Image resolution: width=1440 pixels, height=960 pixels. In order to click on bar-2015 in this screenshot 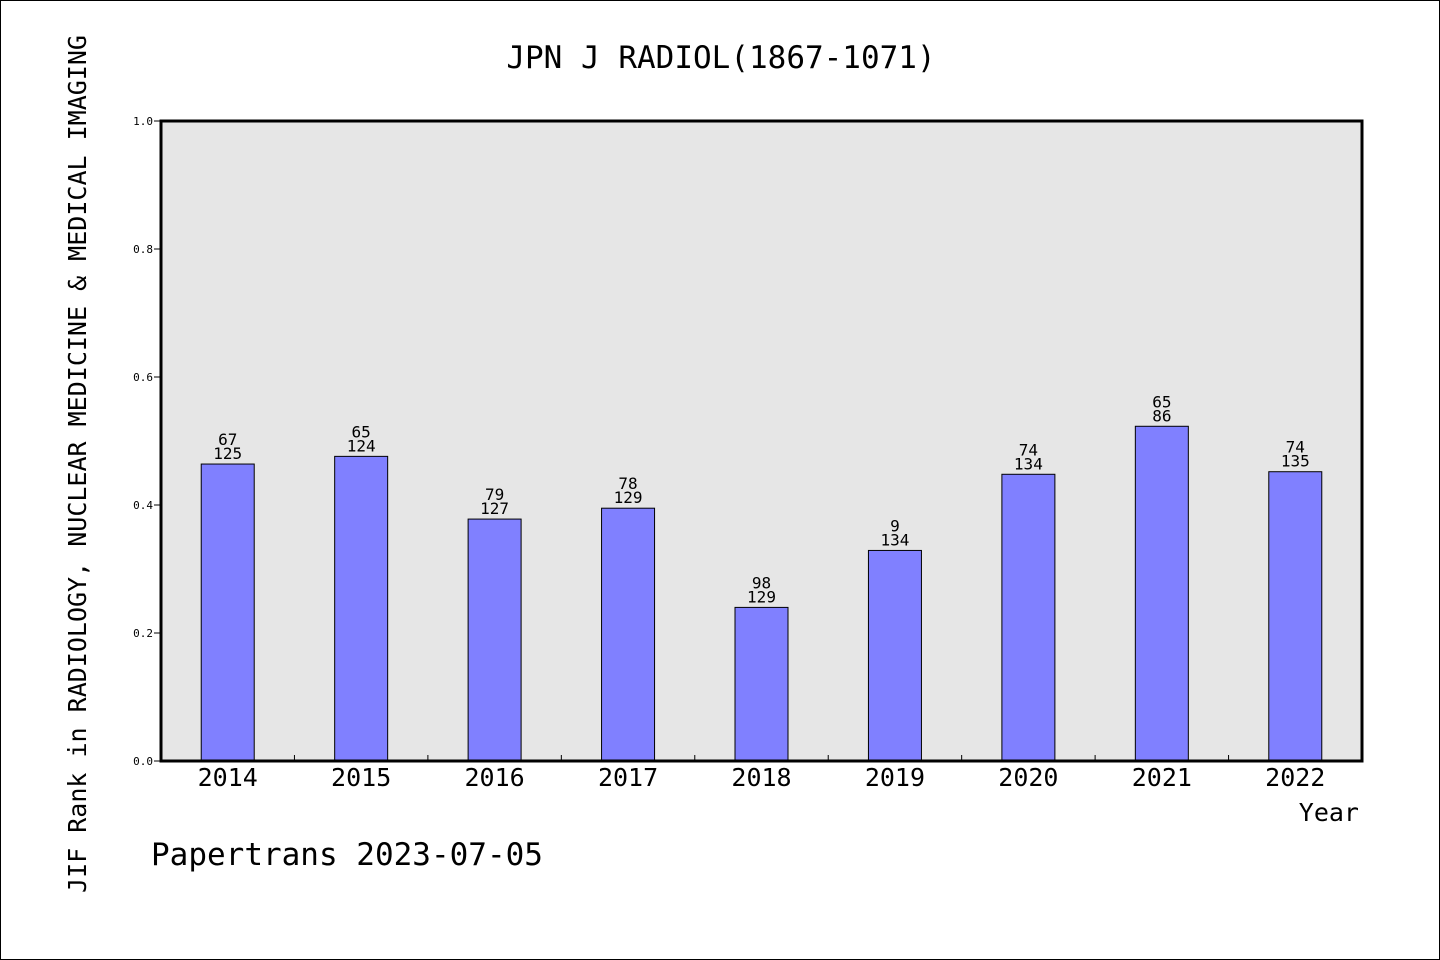, I will do `click(361, 608)`.